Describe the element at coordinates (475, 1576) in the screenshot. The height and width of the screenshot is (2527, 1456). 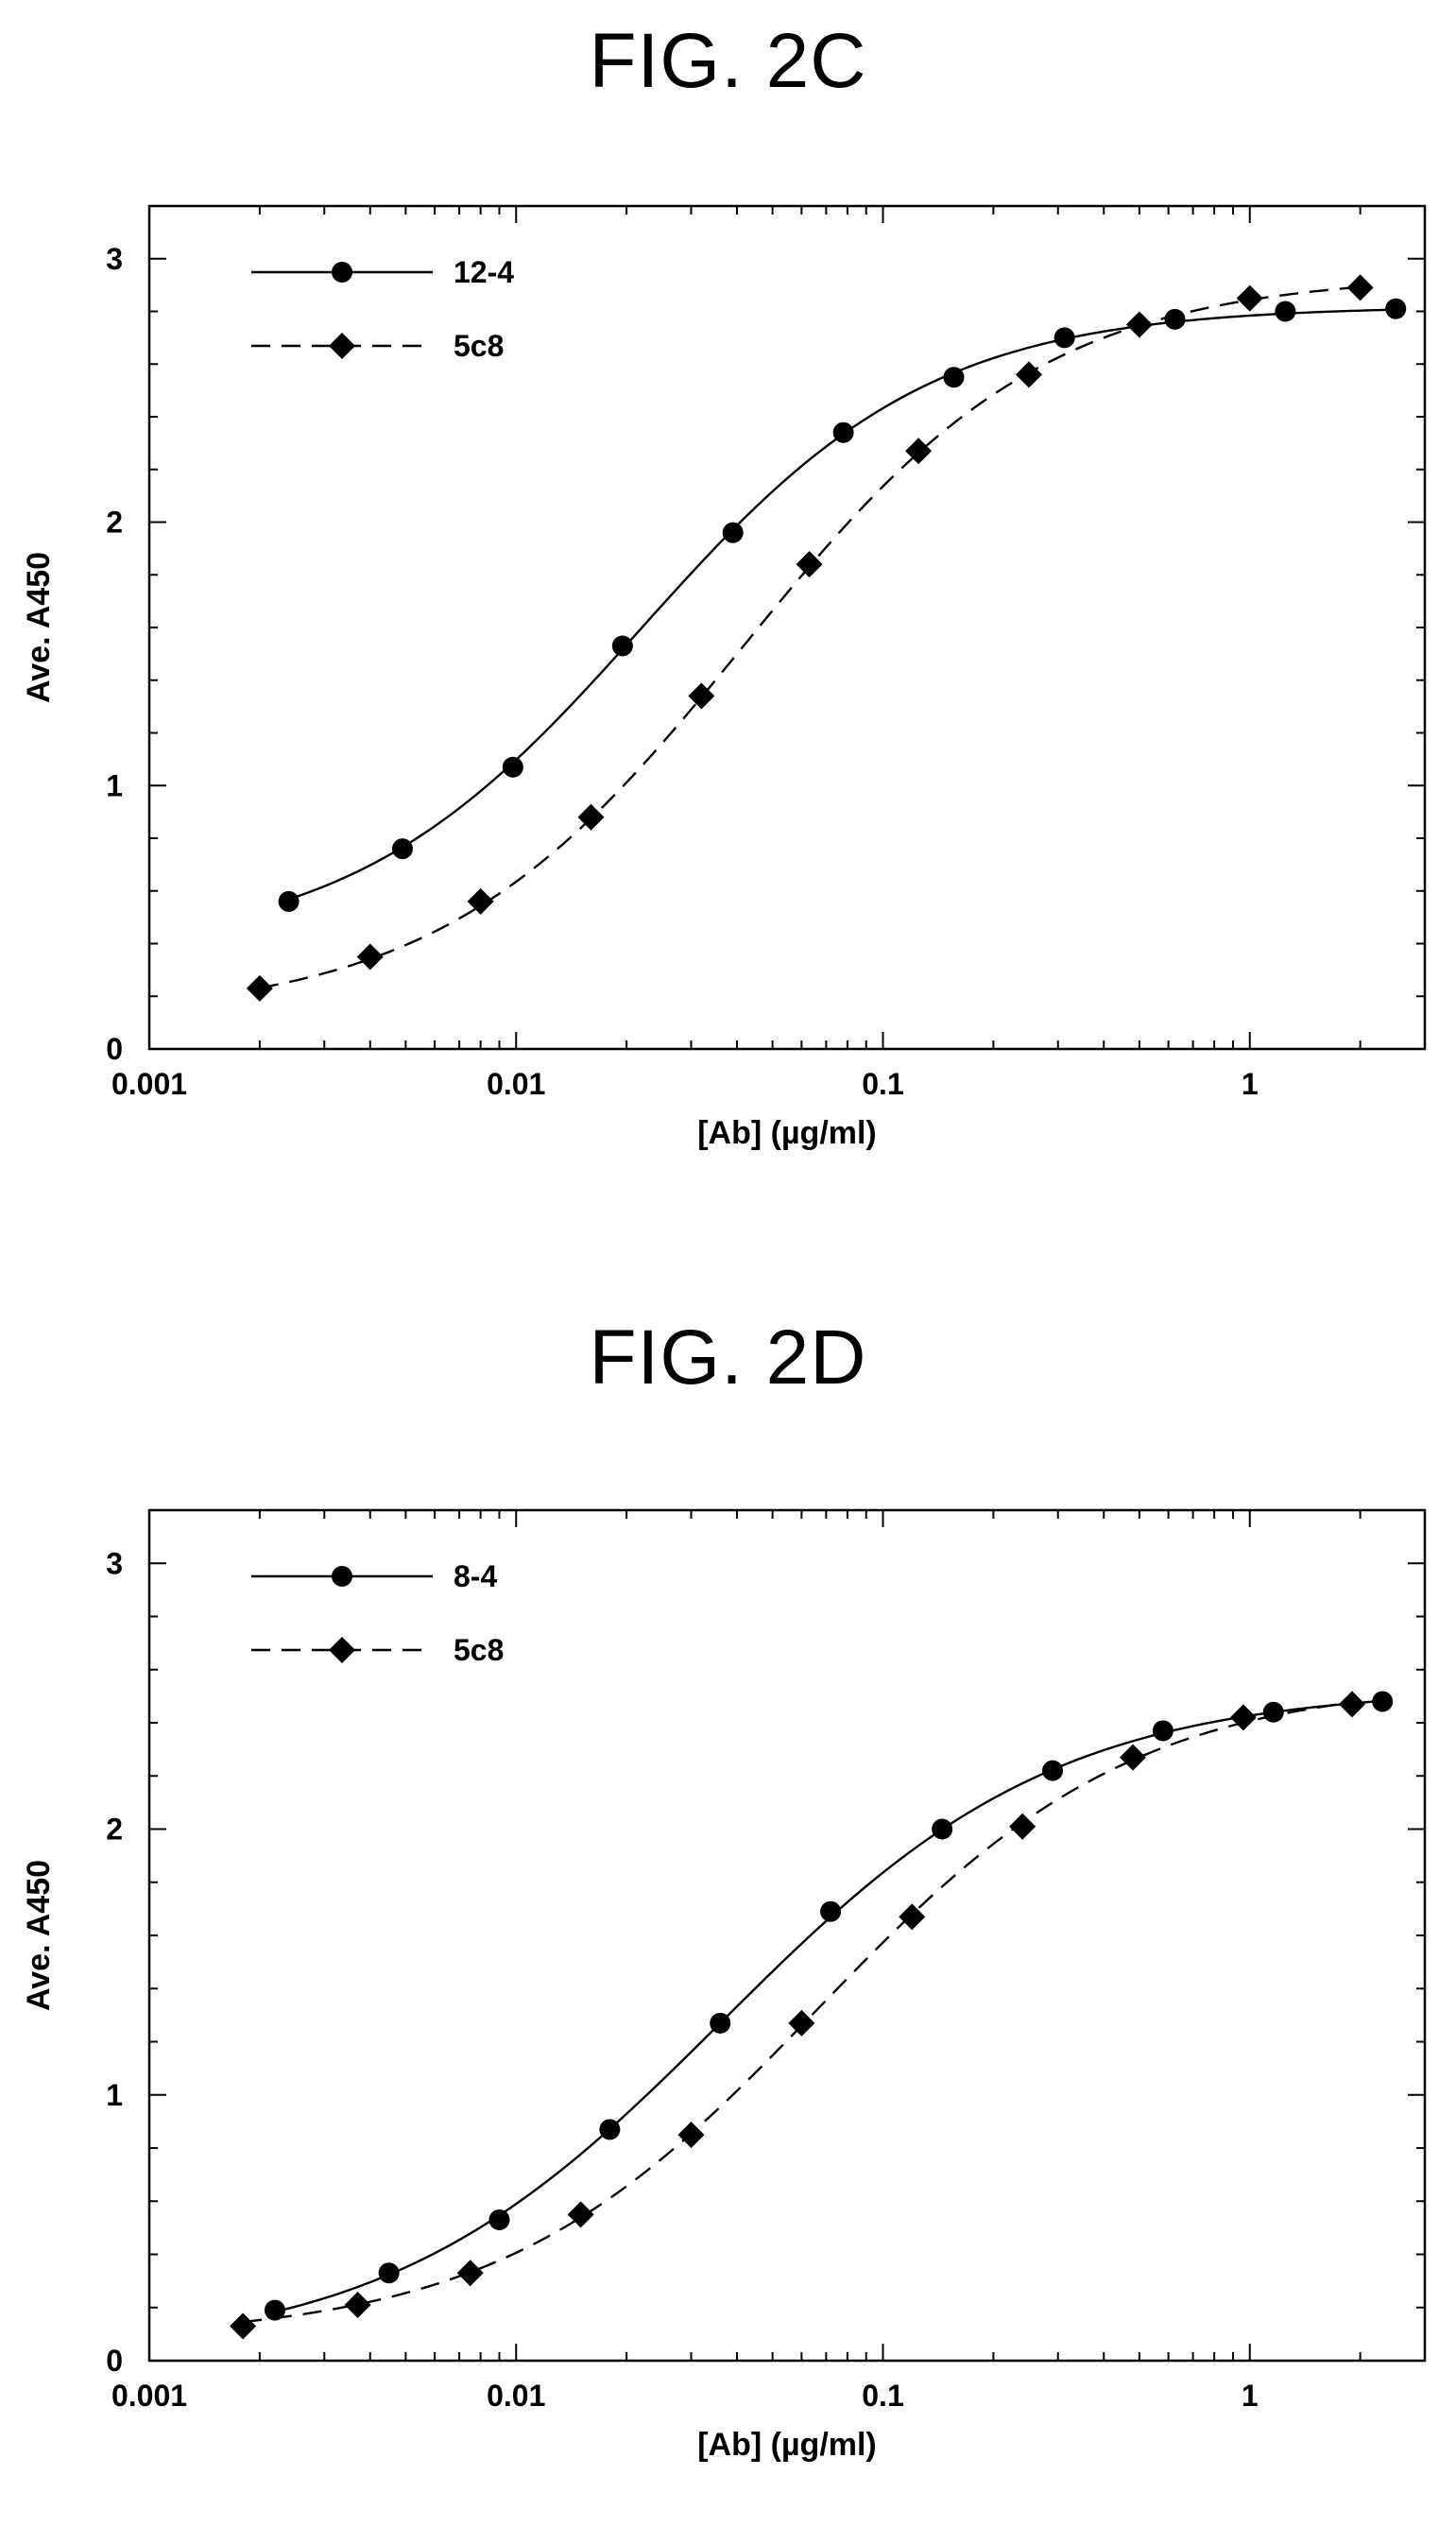
I see `legend-label-8-4: 8-4` at that location.